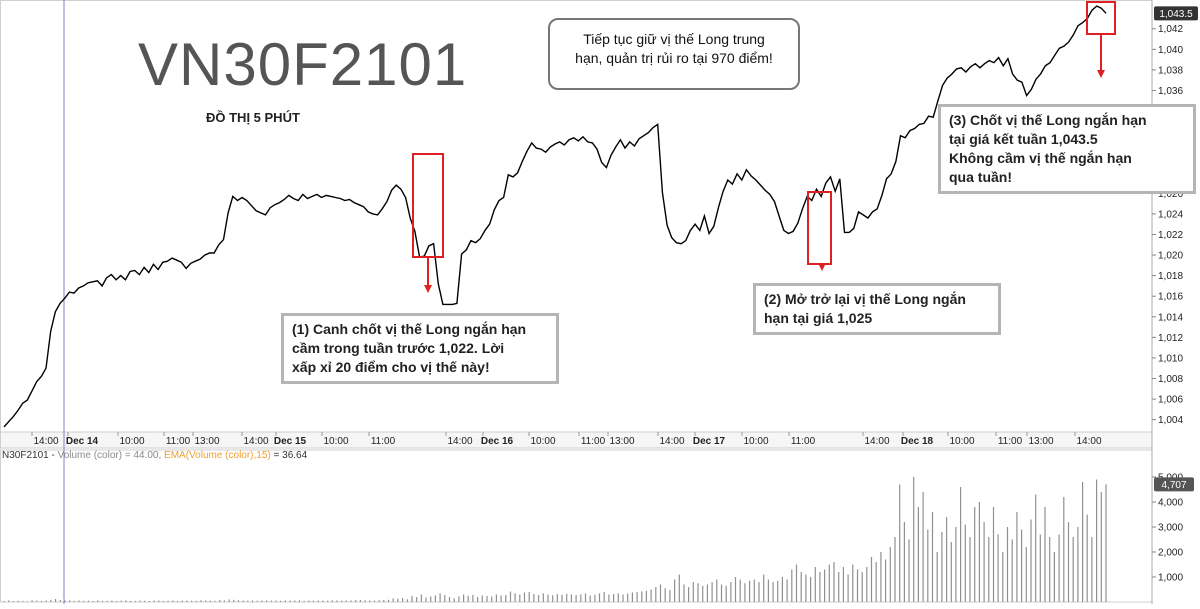 The width and height of the screenshot is (1200, 609). I want to click on annotation-note-2-line-2: hạn tại giá 1,025, so click(818, 318).